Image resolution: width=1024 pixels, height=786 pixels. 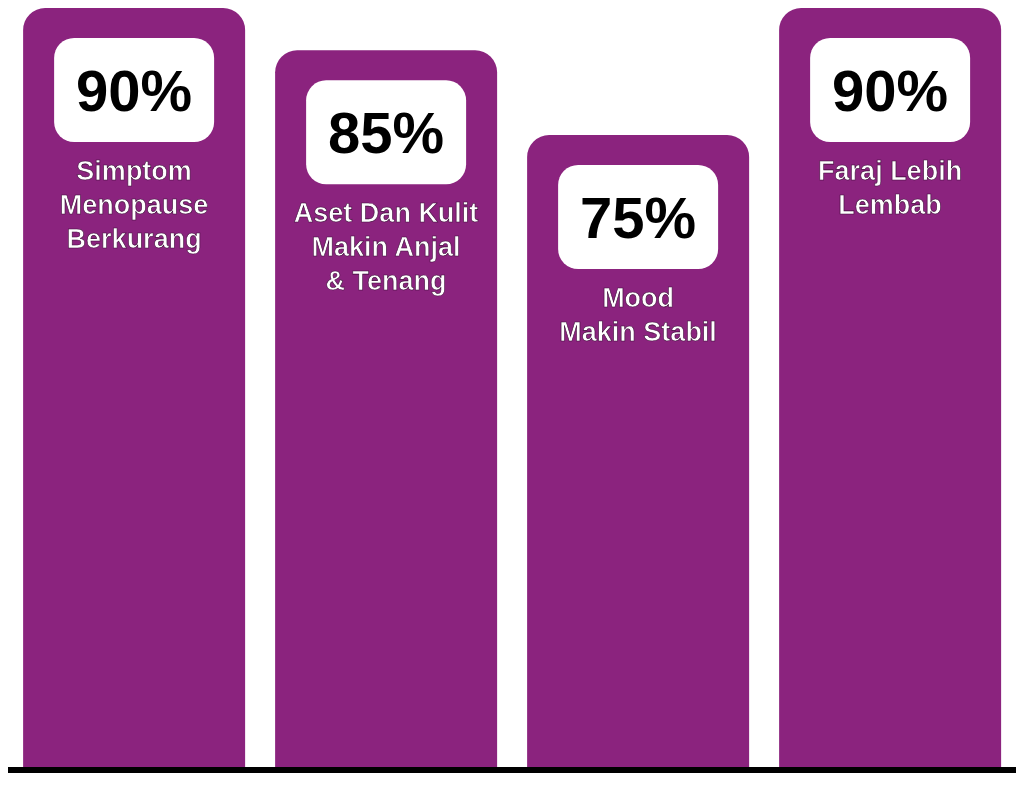 I want to click on x-tick-label: Faraj Lebih Lembab, so click(x=890, y=188).